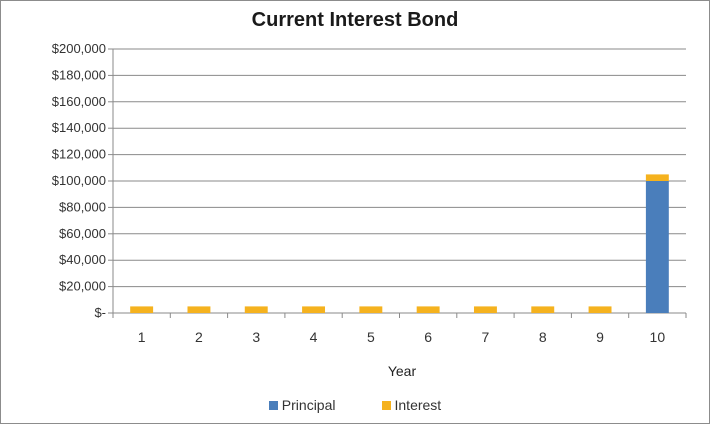 The image size is (710, 424). What do you see at coordinates (402, 371) in the screenshot?
I see `x-axis-title: Year` at bounding box center [402, 371].